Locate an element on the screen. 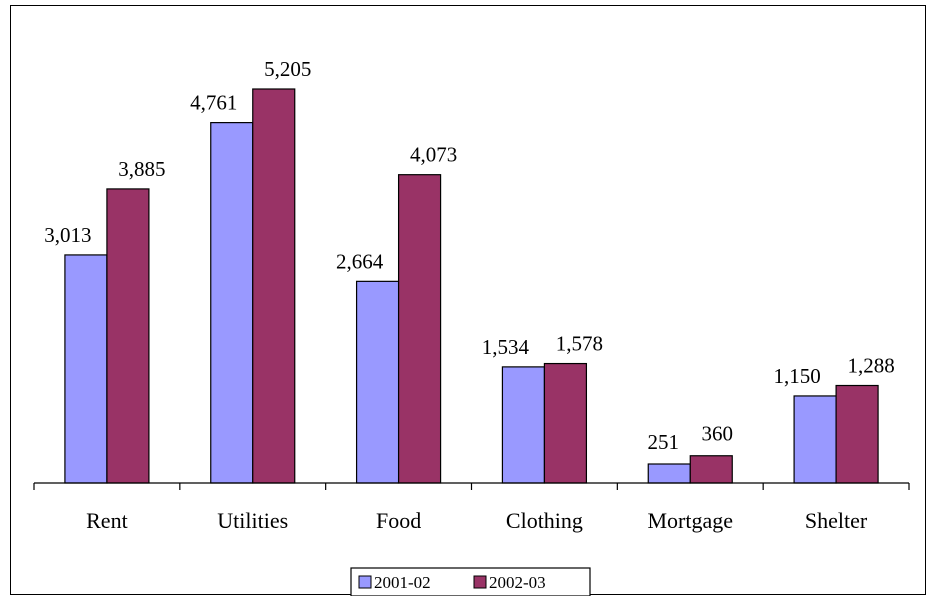 This screenshot has width=930, height=601. category-label-shelter: Shelter is located at coordinates (836, 520).